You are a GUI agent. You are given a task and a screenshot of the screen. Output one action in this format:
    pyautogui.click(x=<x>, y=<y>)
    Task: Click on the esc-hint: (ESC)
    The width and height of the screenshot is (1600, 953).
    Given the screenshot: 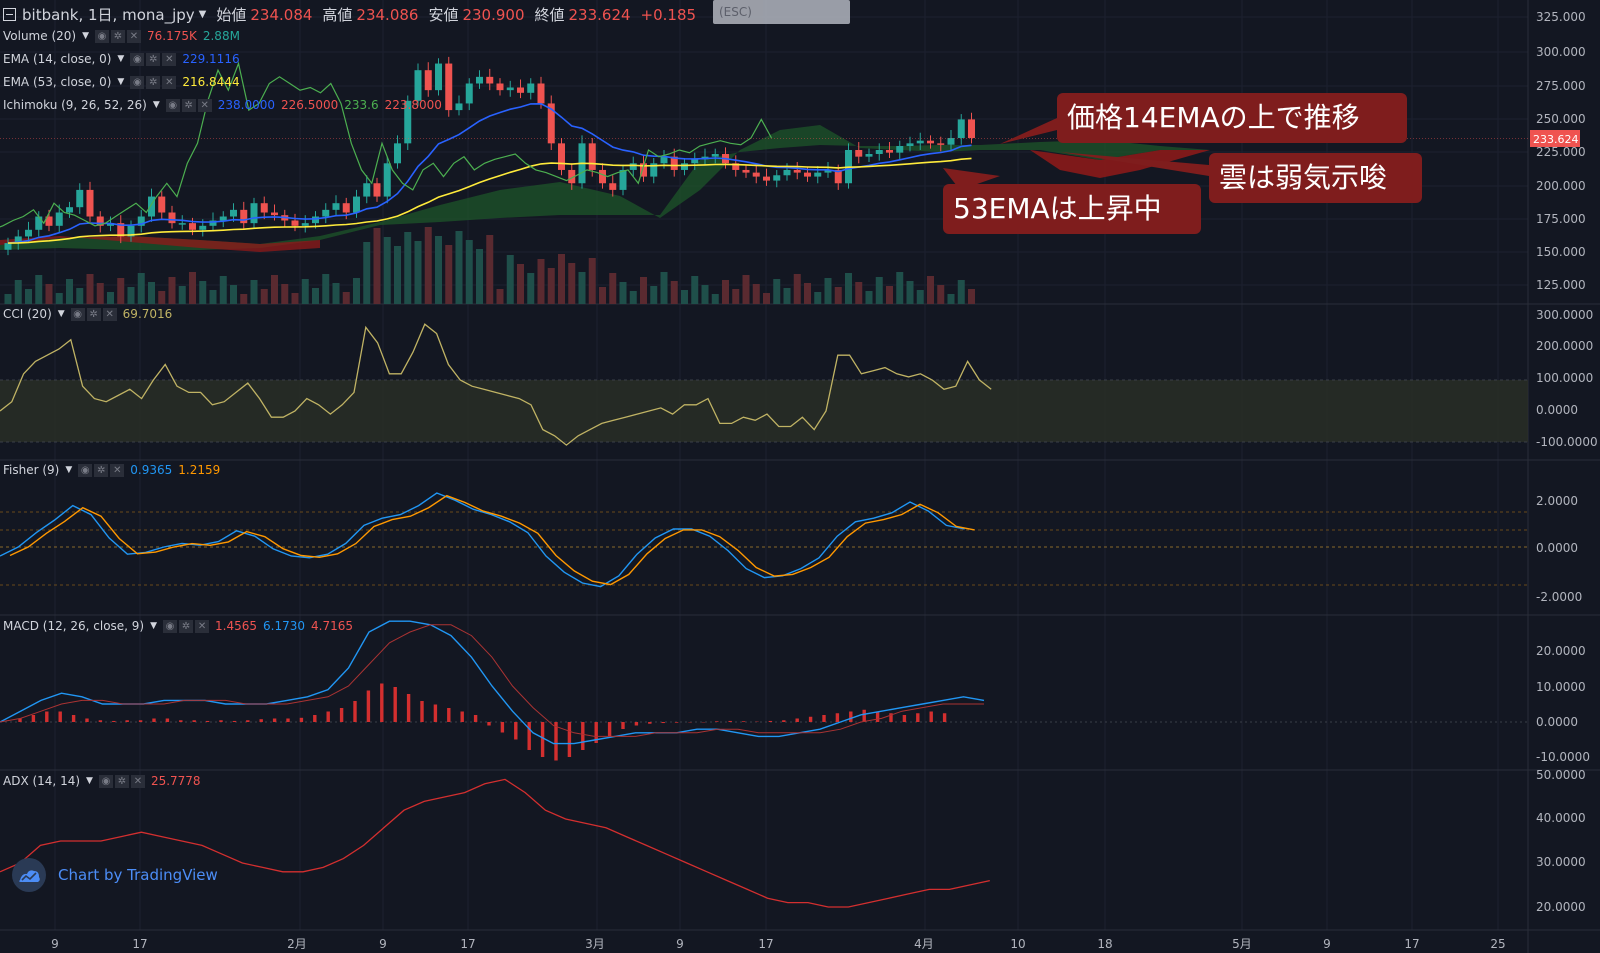 What is the action you would take?
    pyautogui.click(x=781, y=12)
    